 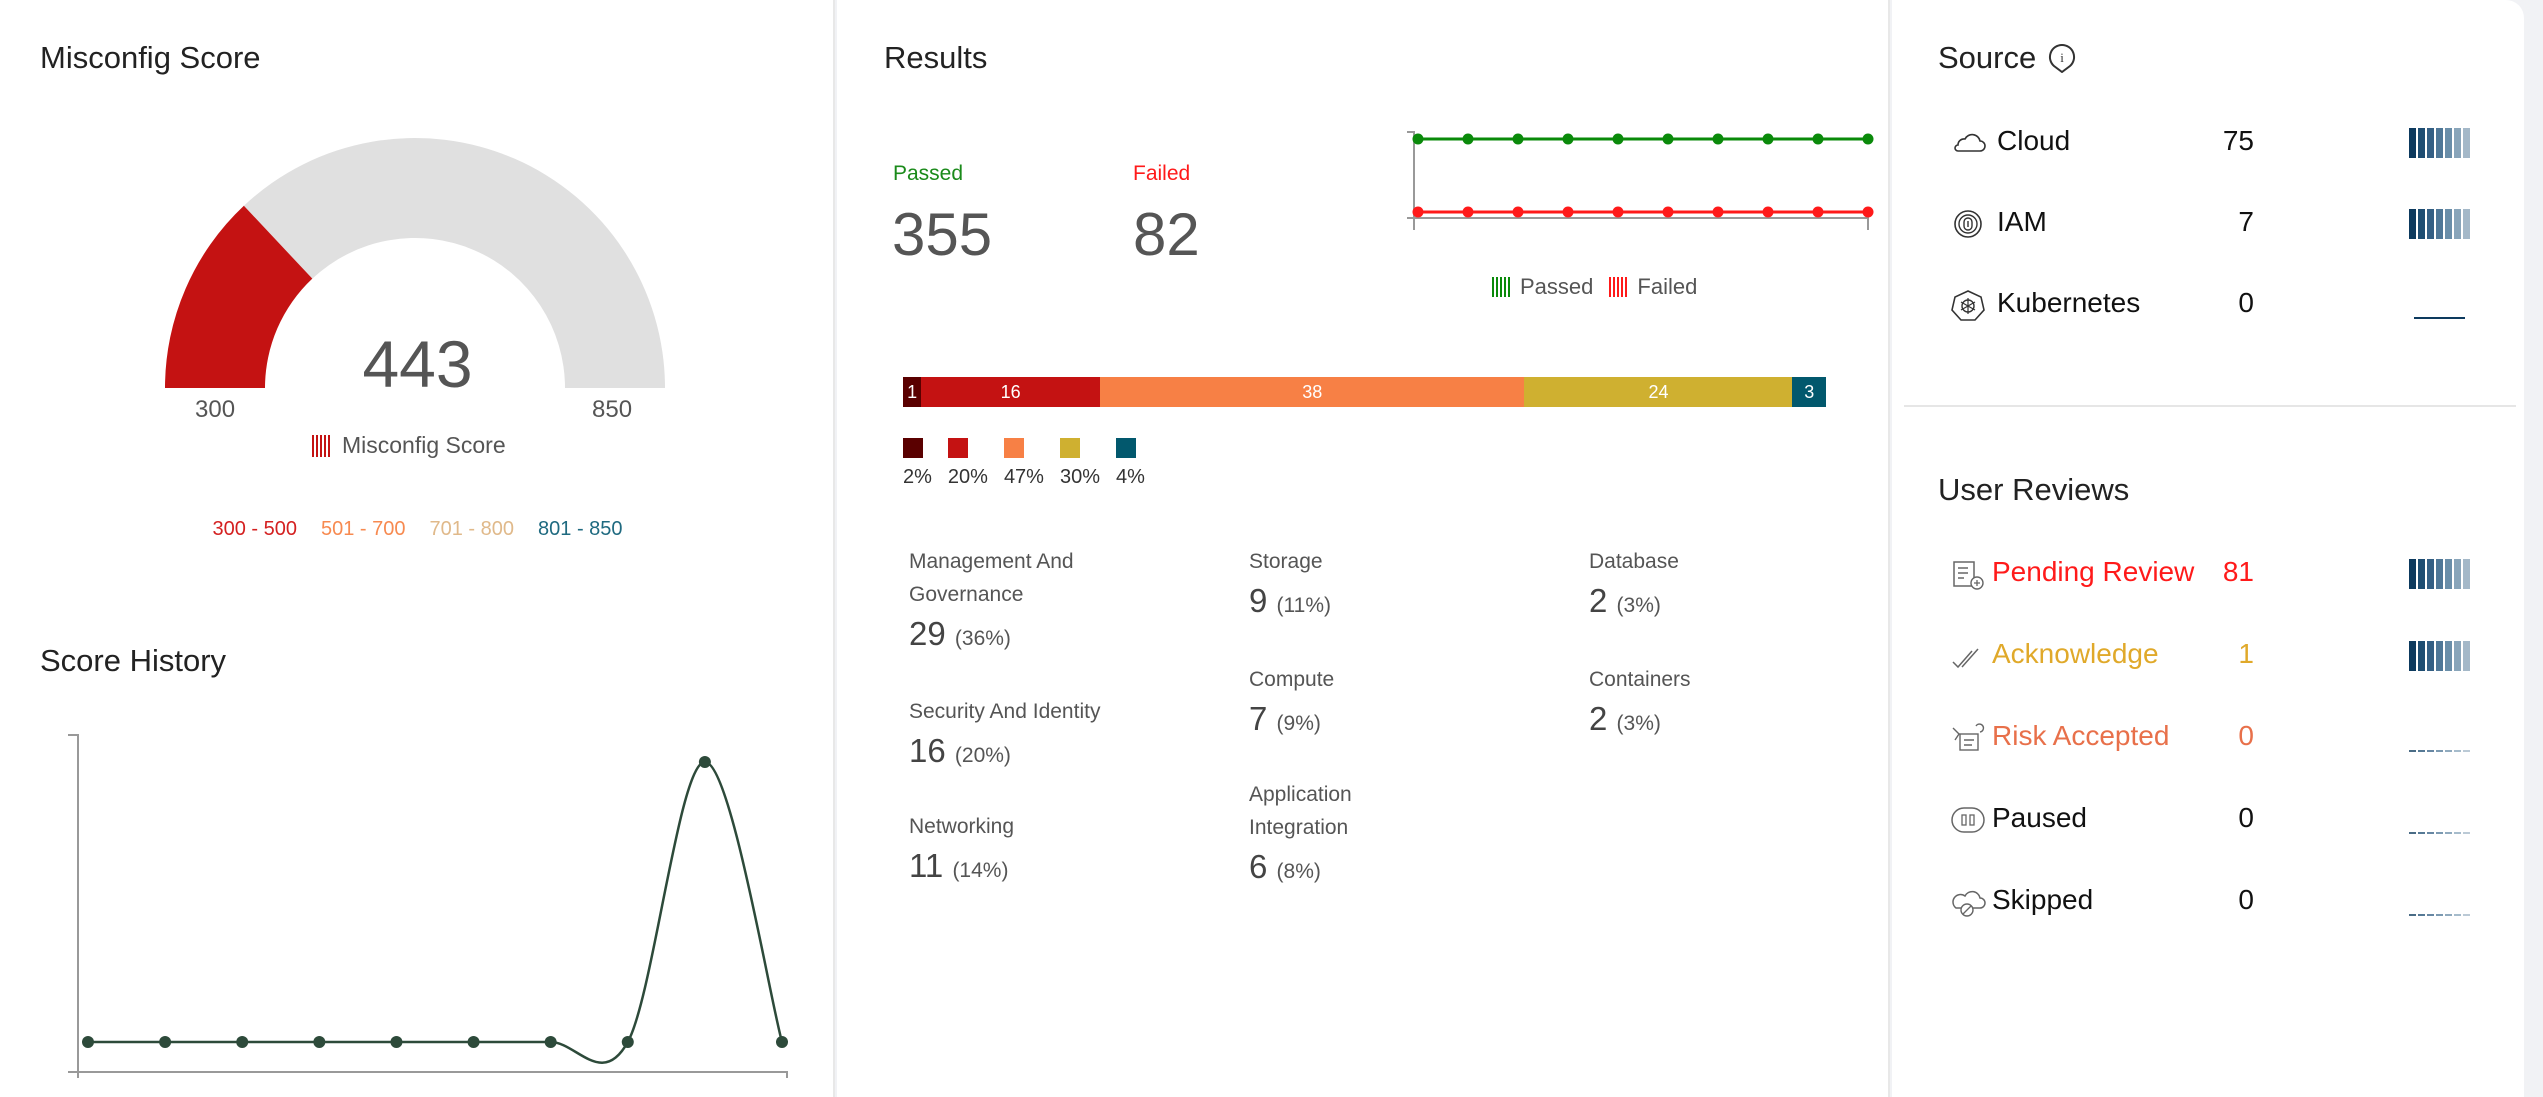 I want to click on row-value: 0, so click(x=2246, y=735).